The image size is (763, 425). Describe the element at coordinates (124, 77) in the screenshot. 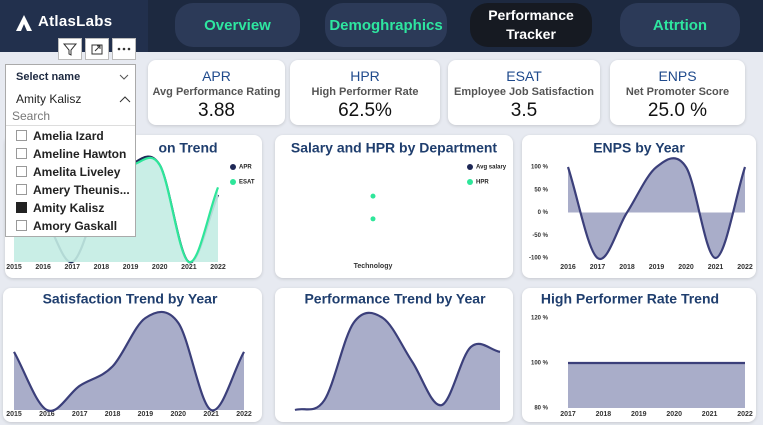

I see `chevron-down` at that location.